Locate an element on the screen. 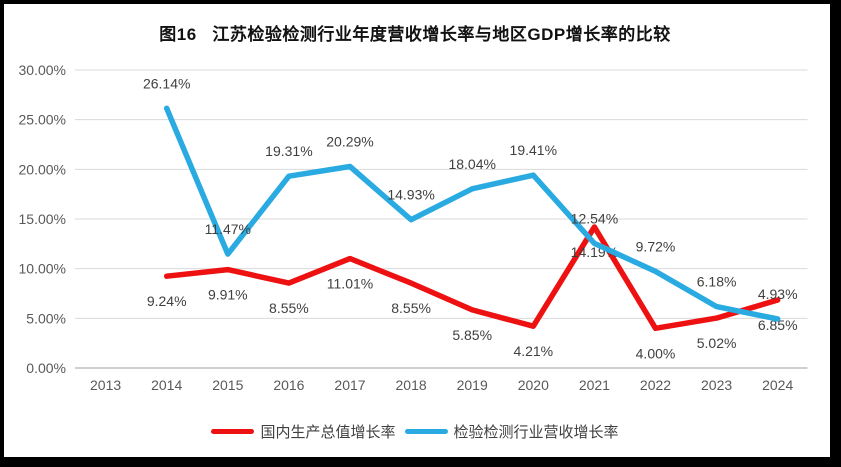 The height and width of the screenshot is (467, 841). x-tick-label: 2014 is located at coordinates (166, 385).